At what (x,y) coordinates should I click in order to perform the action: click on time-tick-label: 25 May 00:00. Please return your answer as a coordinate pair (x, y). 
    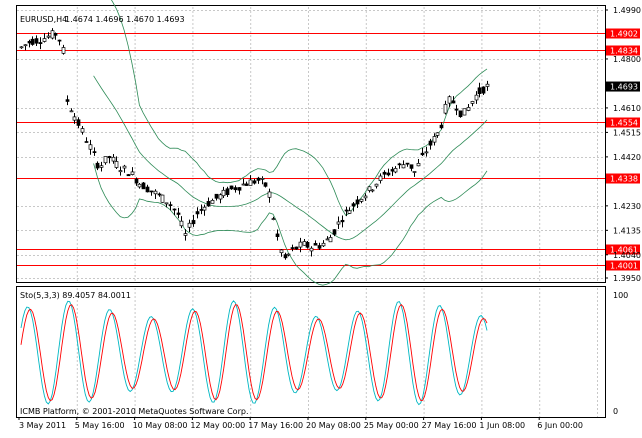
    Looking at the image, I should click on (391, 425).